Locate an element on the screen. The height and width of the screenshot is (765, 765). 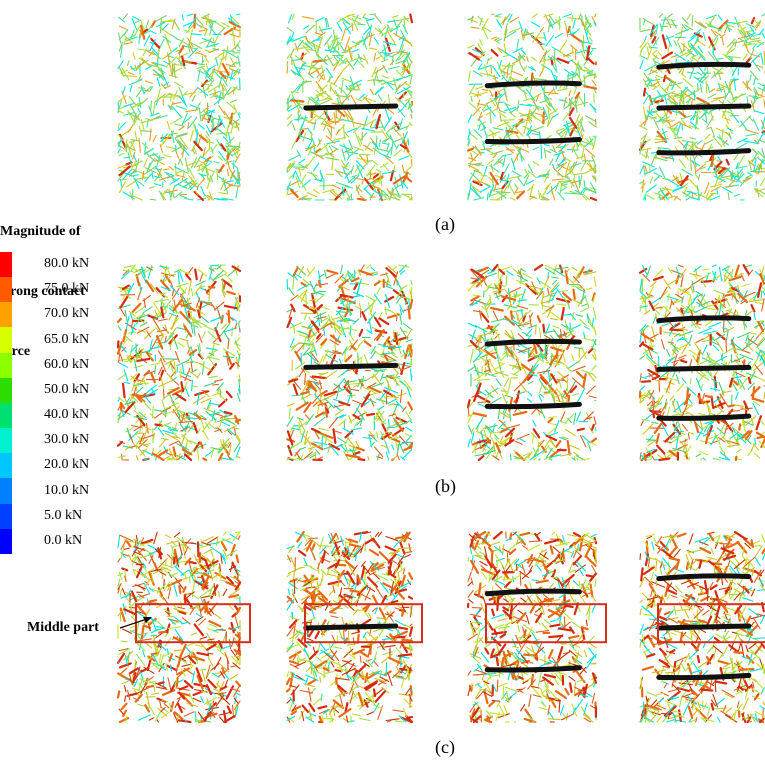
legend-label: 50.0 kN is located at coordinates (67, 389).